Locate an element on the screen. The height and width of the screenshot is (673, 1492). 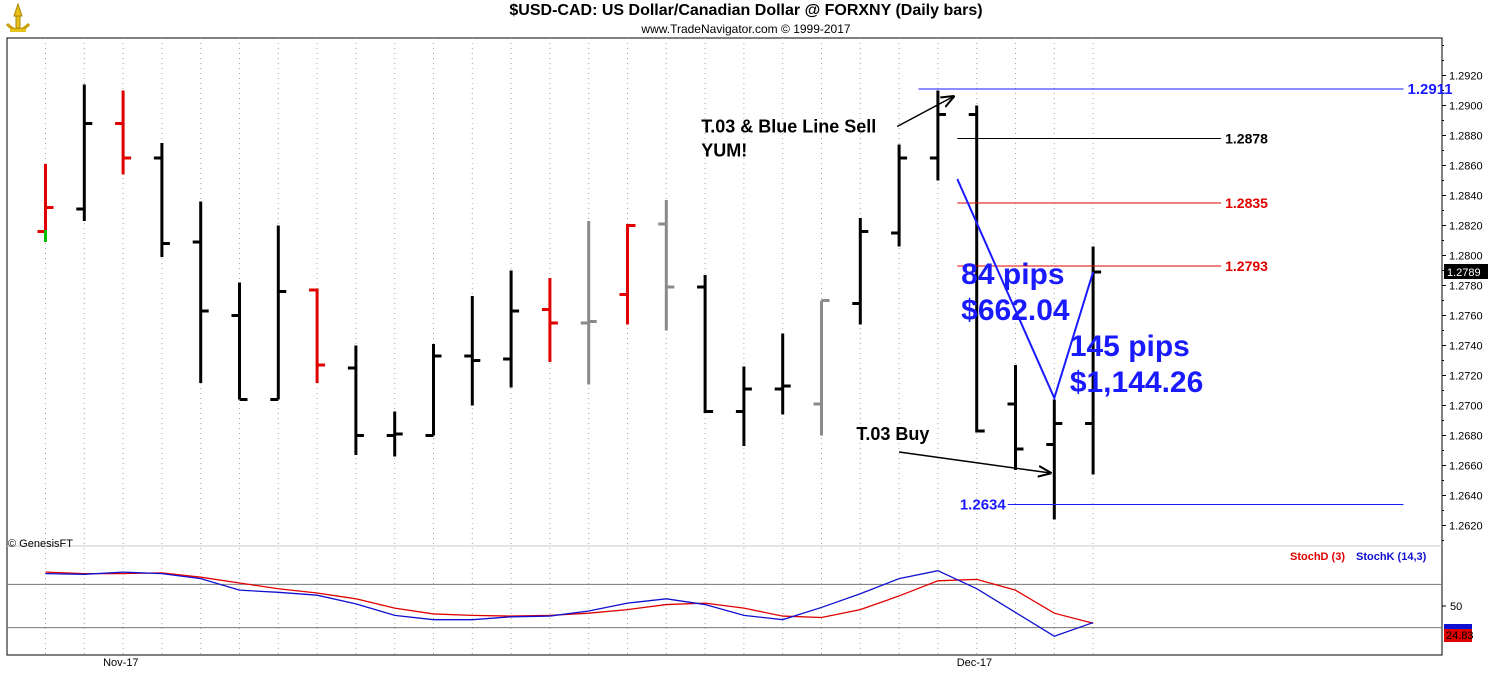
x-tick-label: Dec-17 is located at coordinates (974, 663).